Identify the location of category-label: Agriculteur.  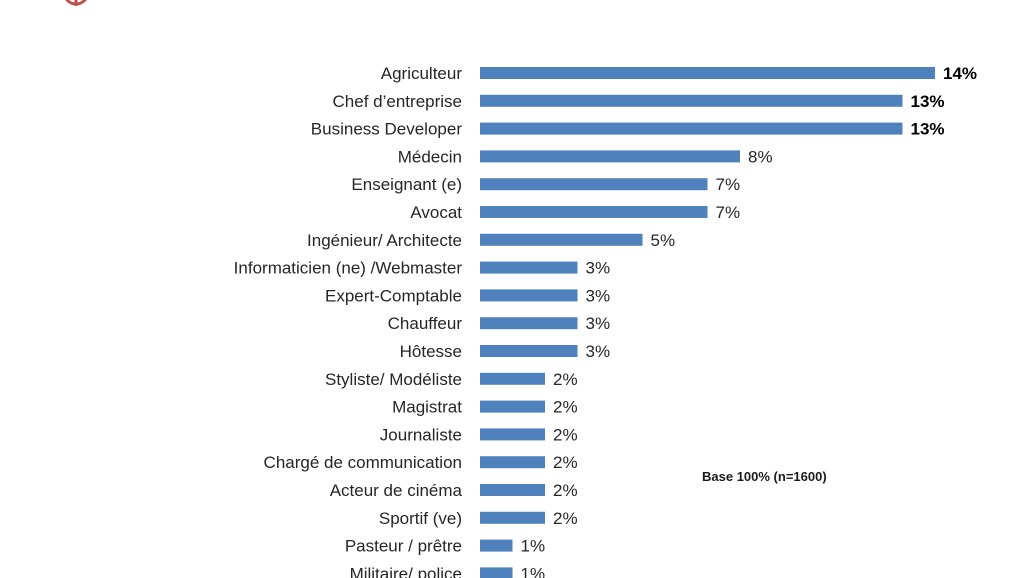
(422, 73).